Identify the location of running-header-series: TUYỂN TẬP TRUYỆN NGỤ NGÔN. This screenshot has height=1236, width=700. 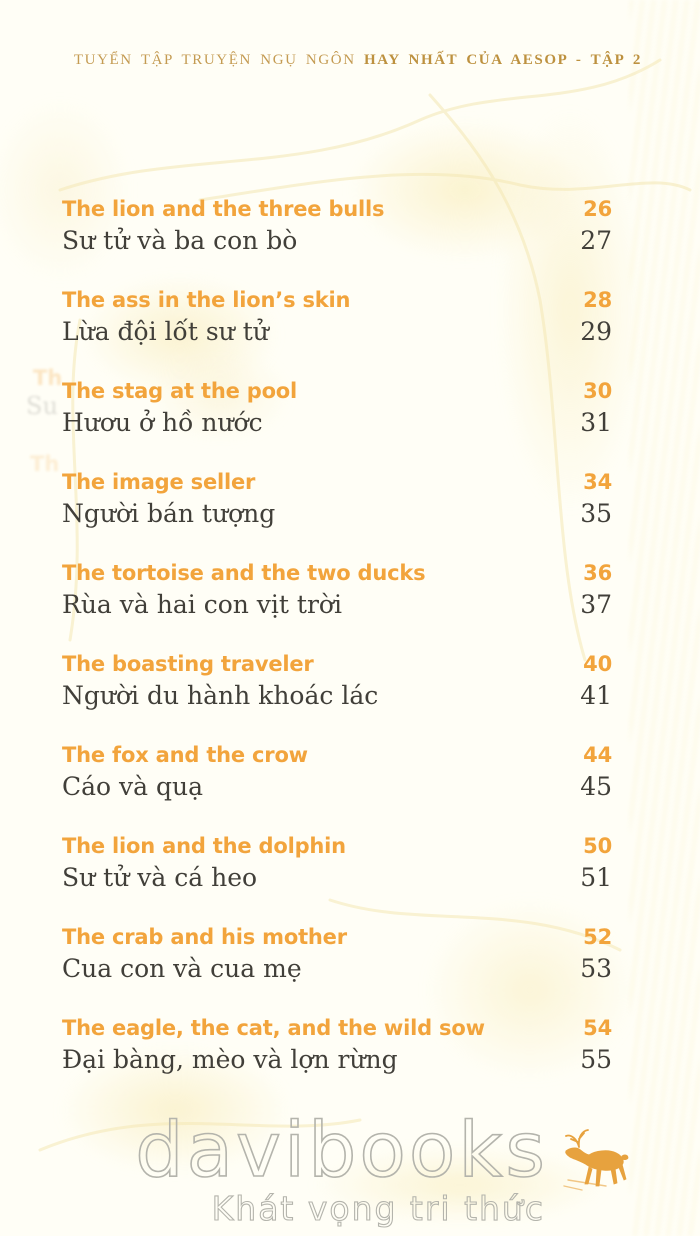
(214, 60).